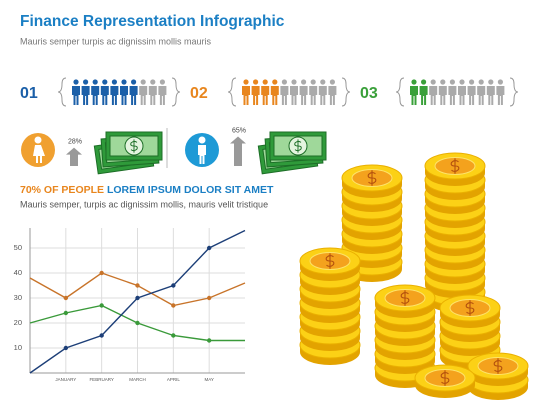 This screenshot has height=400, width=533. What do you see at coordinates (65, 379) in the screenshot?
I see `x-tick-label: JANUARY` at bounding box center [65, 379].